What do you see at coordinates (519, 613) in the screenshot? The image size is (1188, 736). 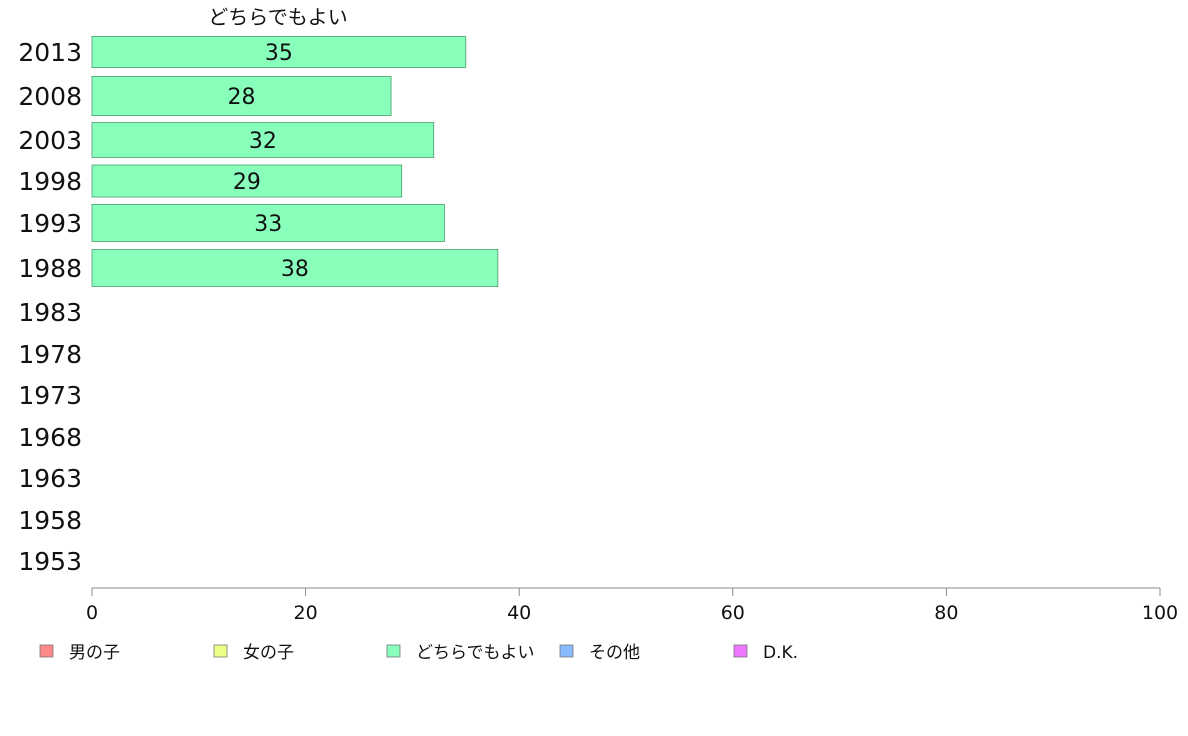 I see `x-tick-label: 40` at bounding box center [519, 613].